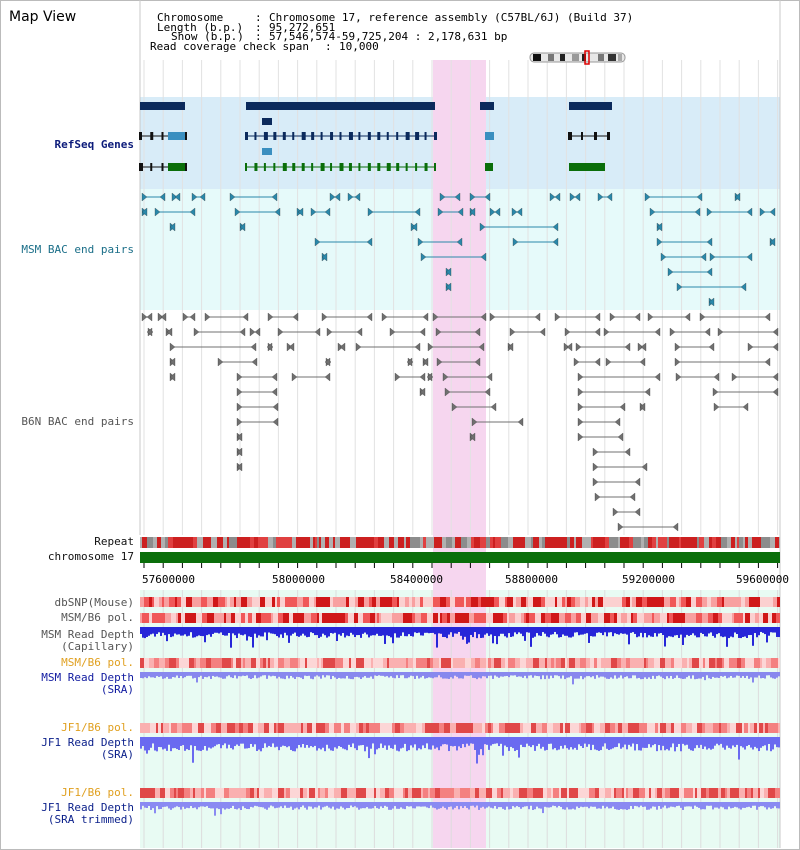  What do you see at coordinates (577, 57) in the screenshot?
I see `chromosome-ideogram` at bounding box center [577, 57].